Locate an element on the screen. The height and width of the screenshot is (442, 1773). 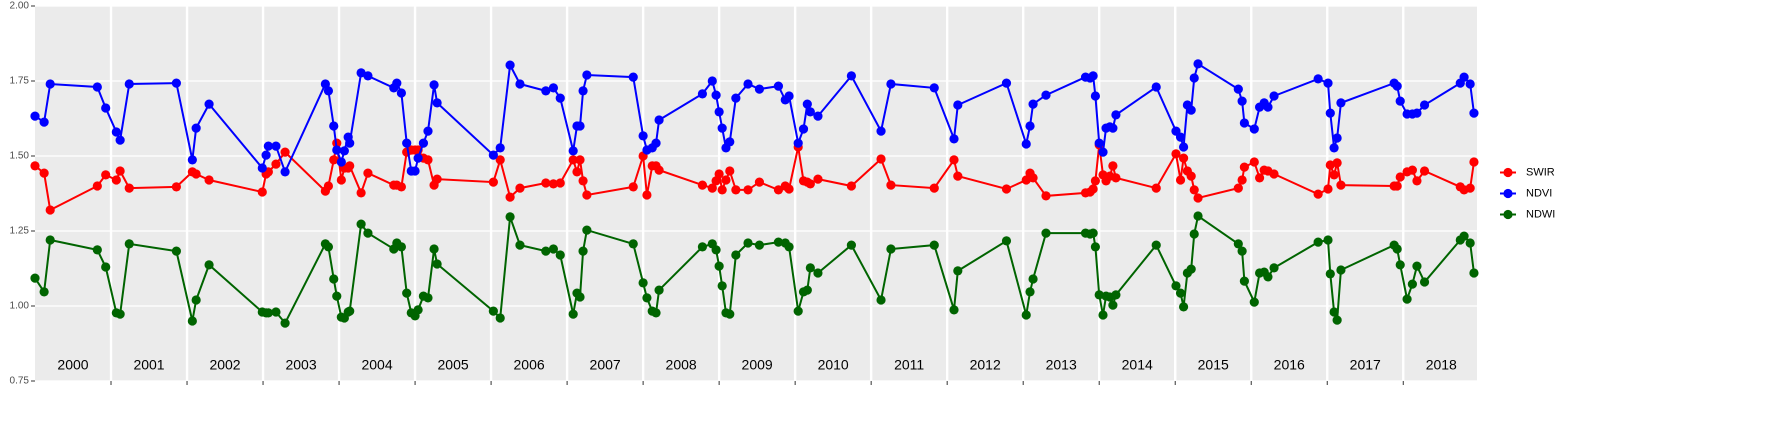
year-label: 2006 is located at coordinates (529, 365).